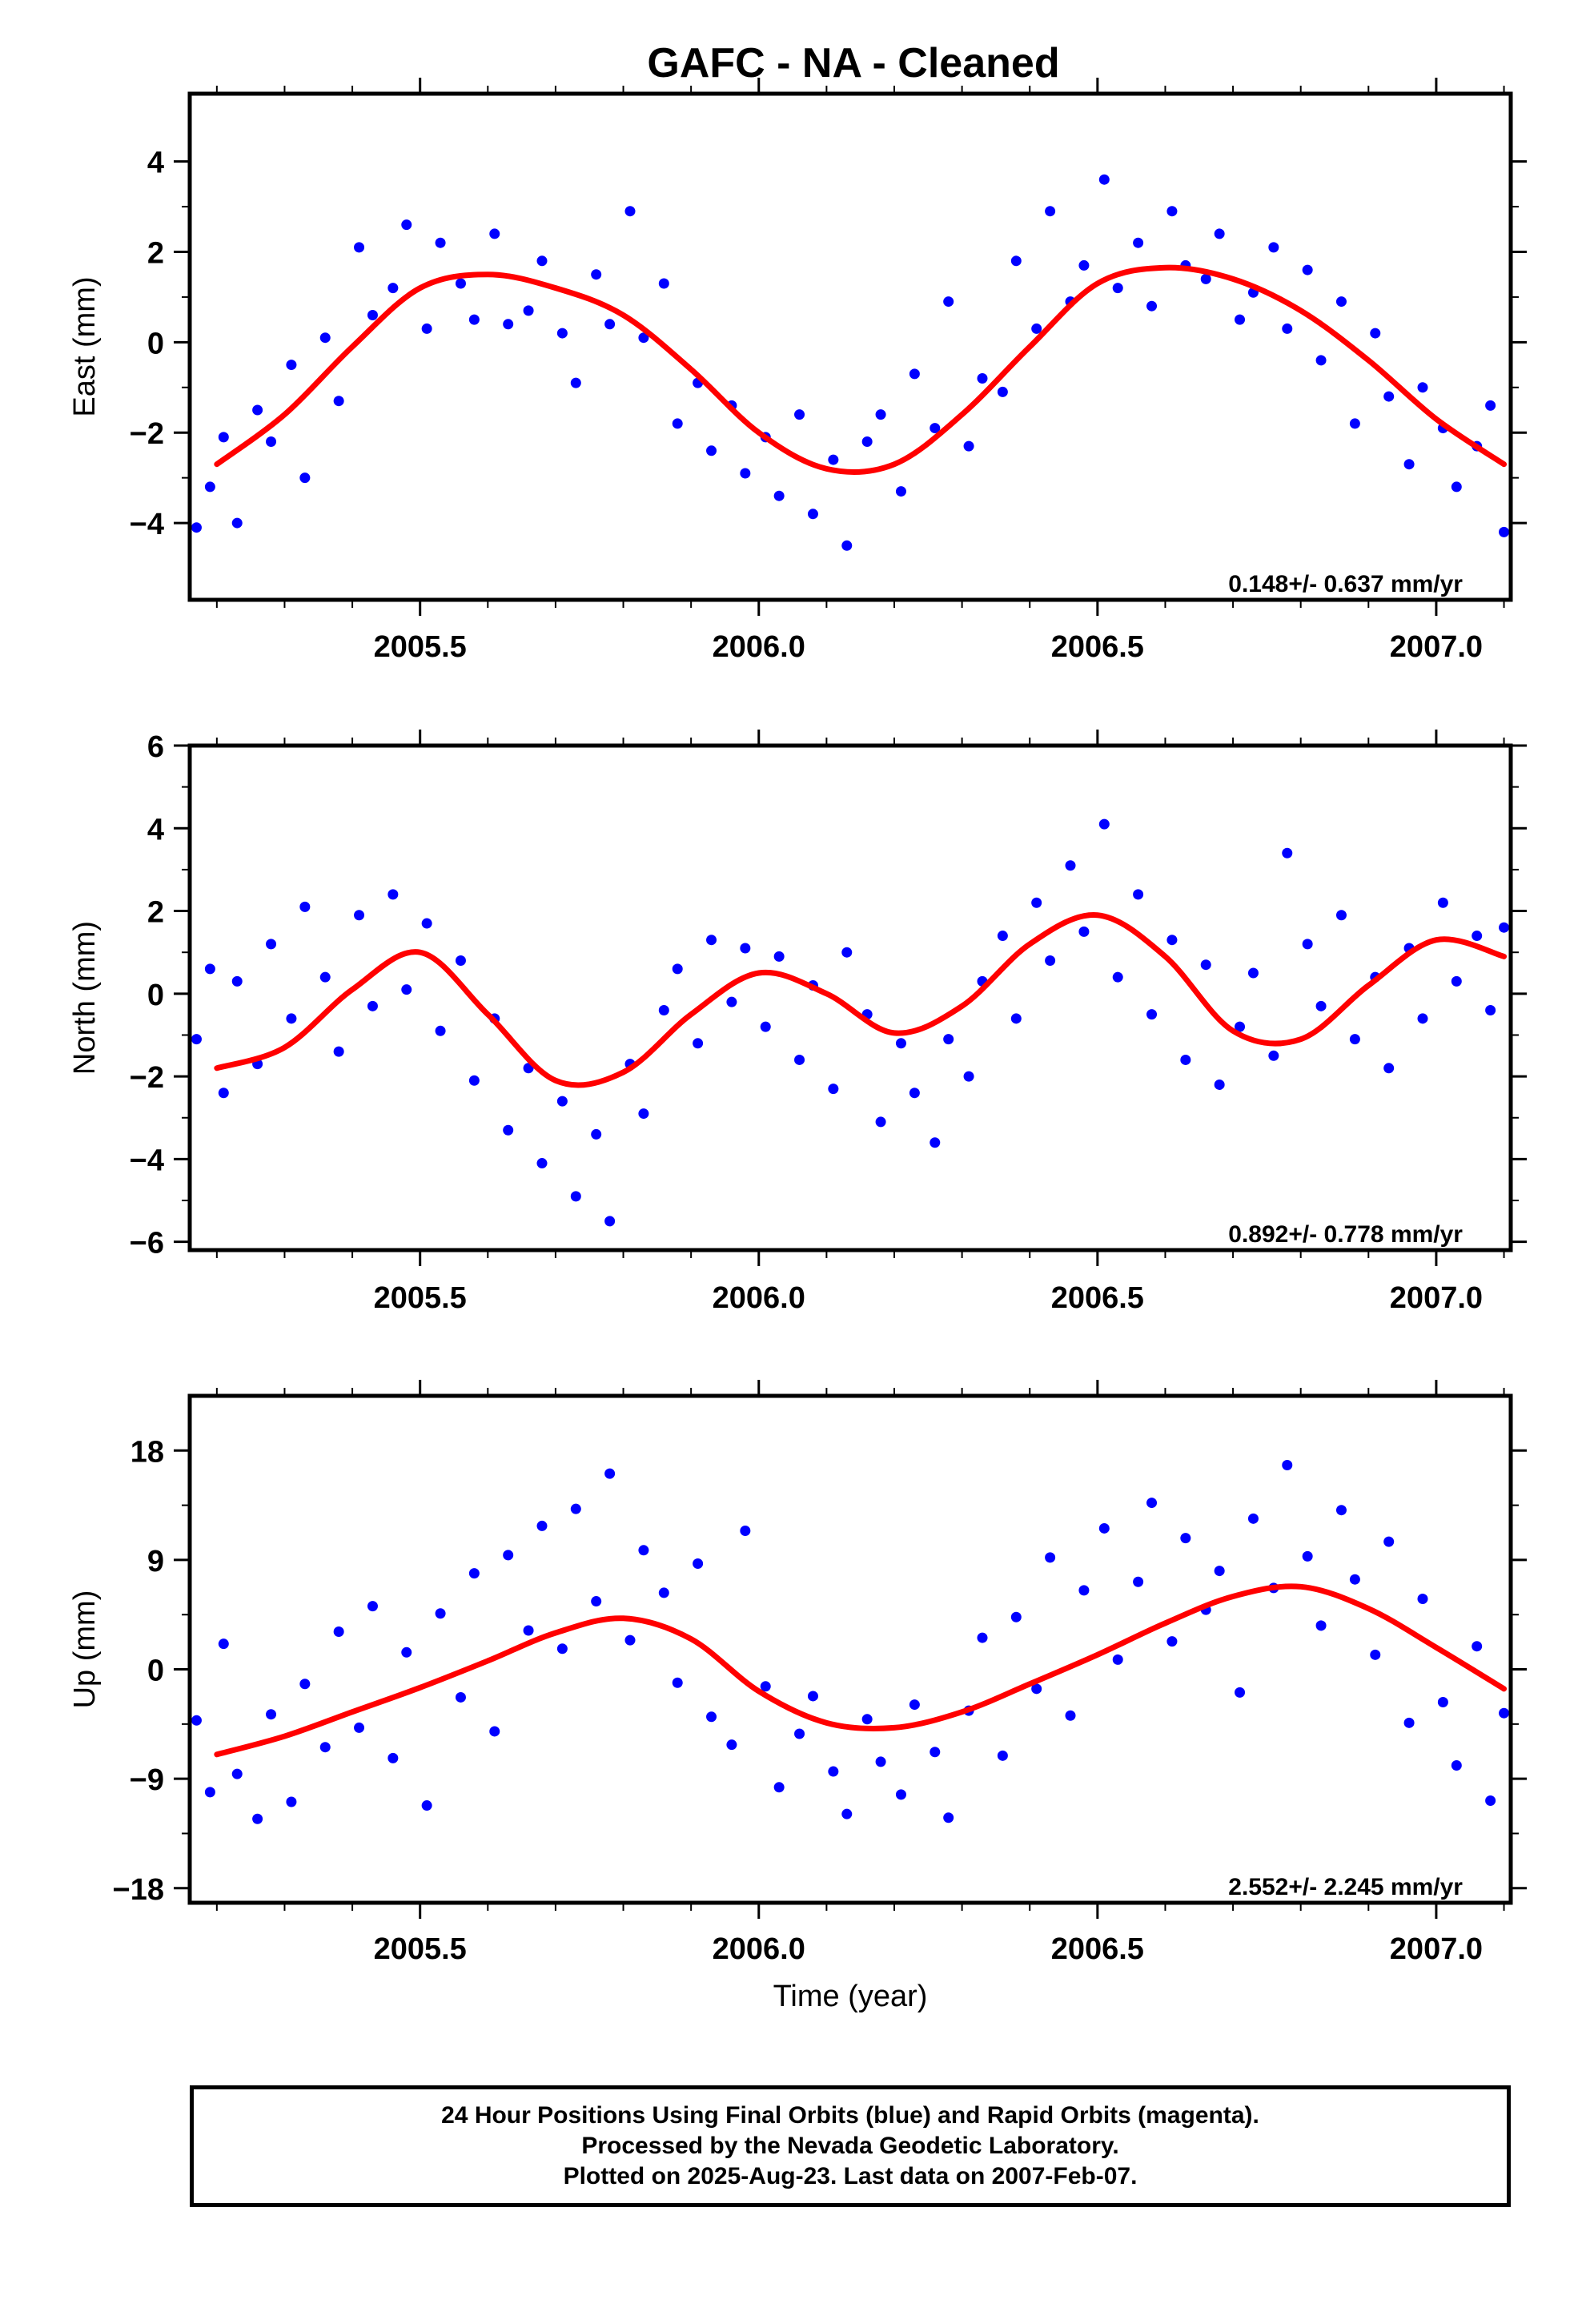  I want to click on y-tick-label: −4, so click(147, 524).